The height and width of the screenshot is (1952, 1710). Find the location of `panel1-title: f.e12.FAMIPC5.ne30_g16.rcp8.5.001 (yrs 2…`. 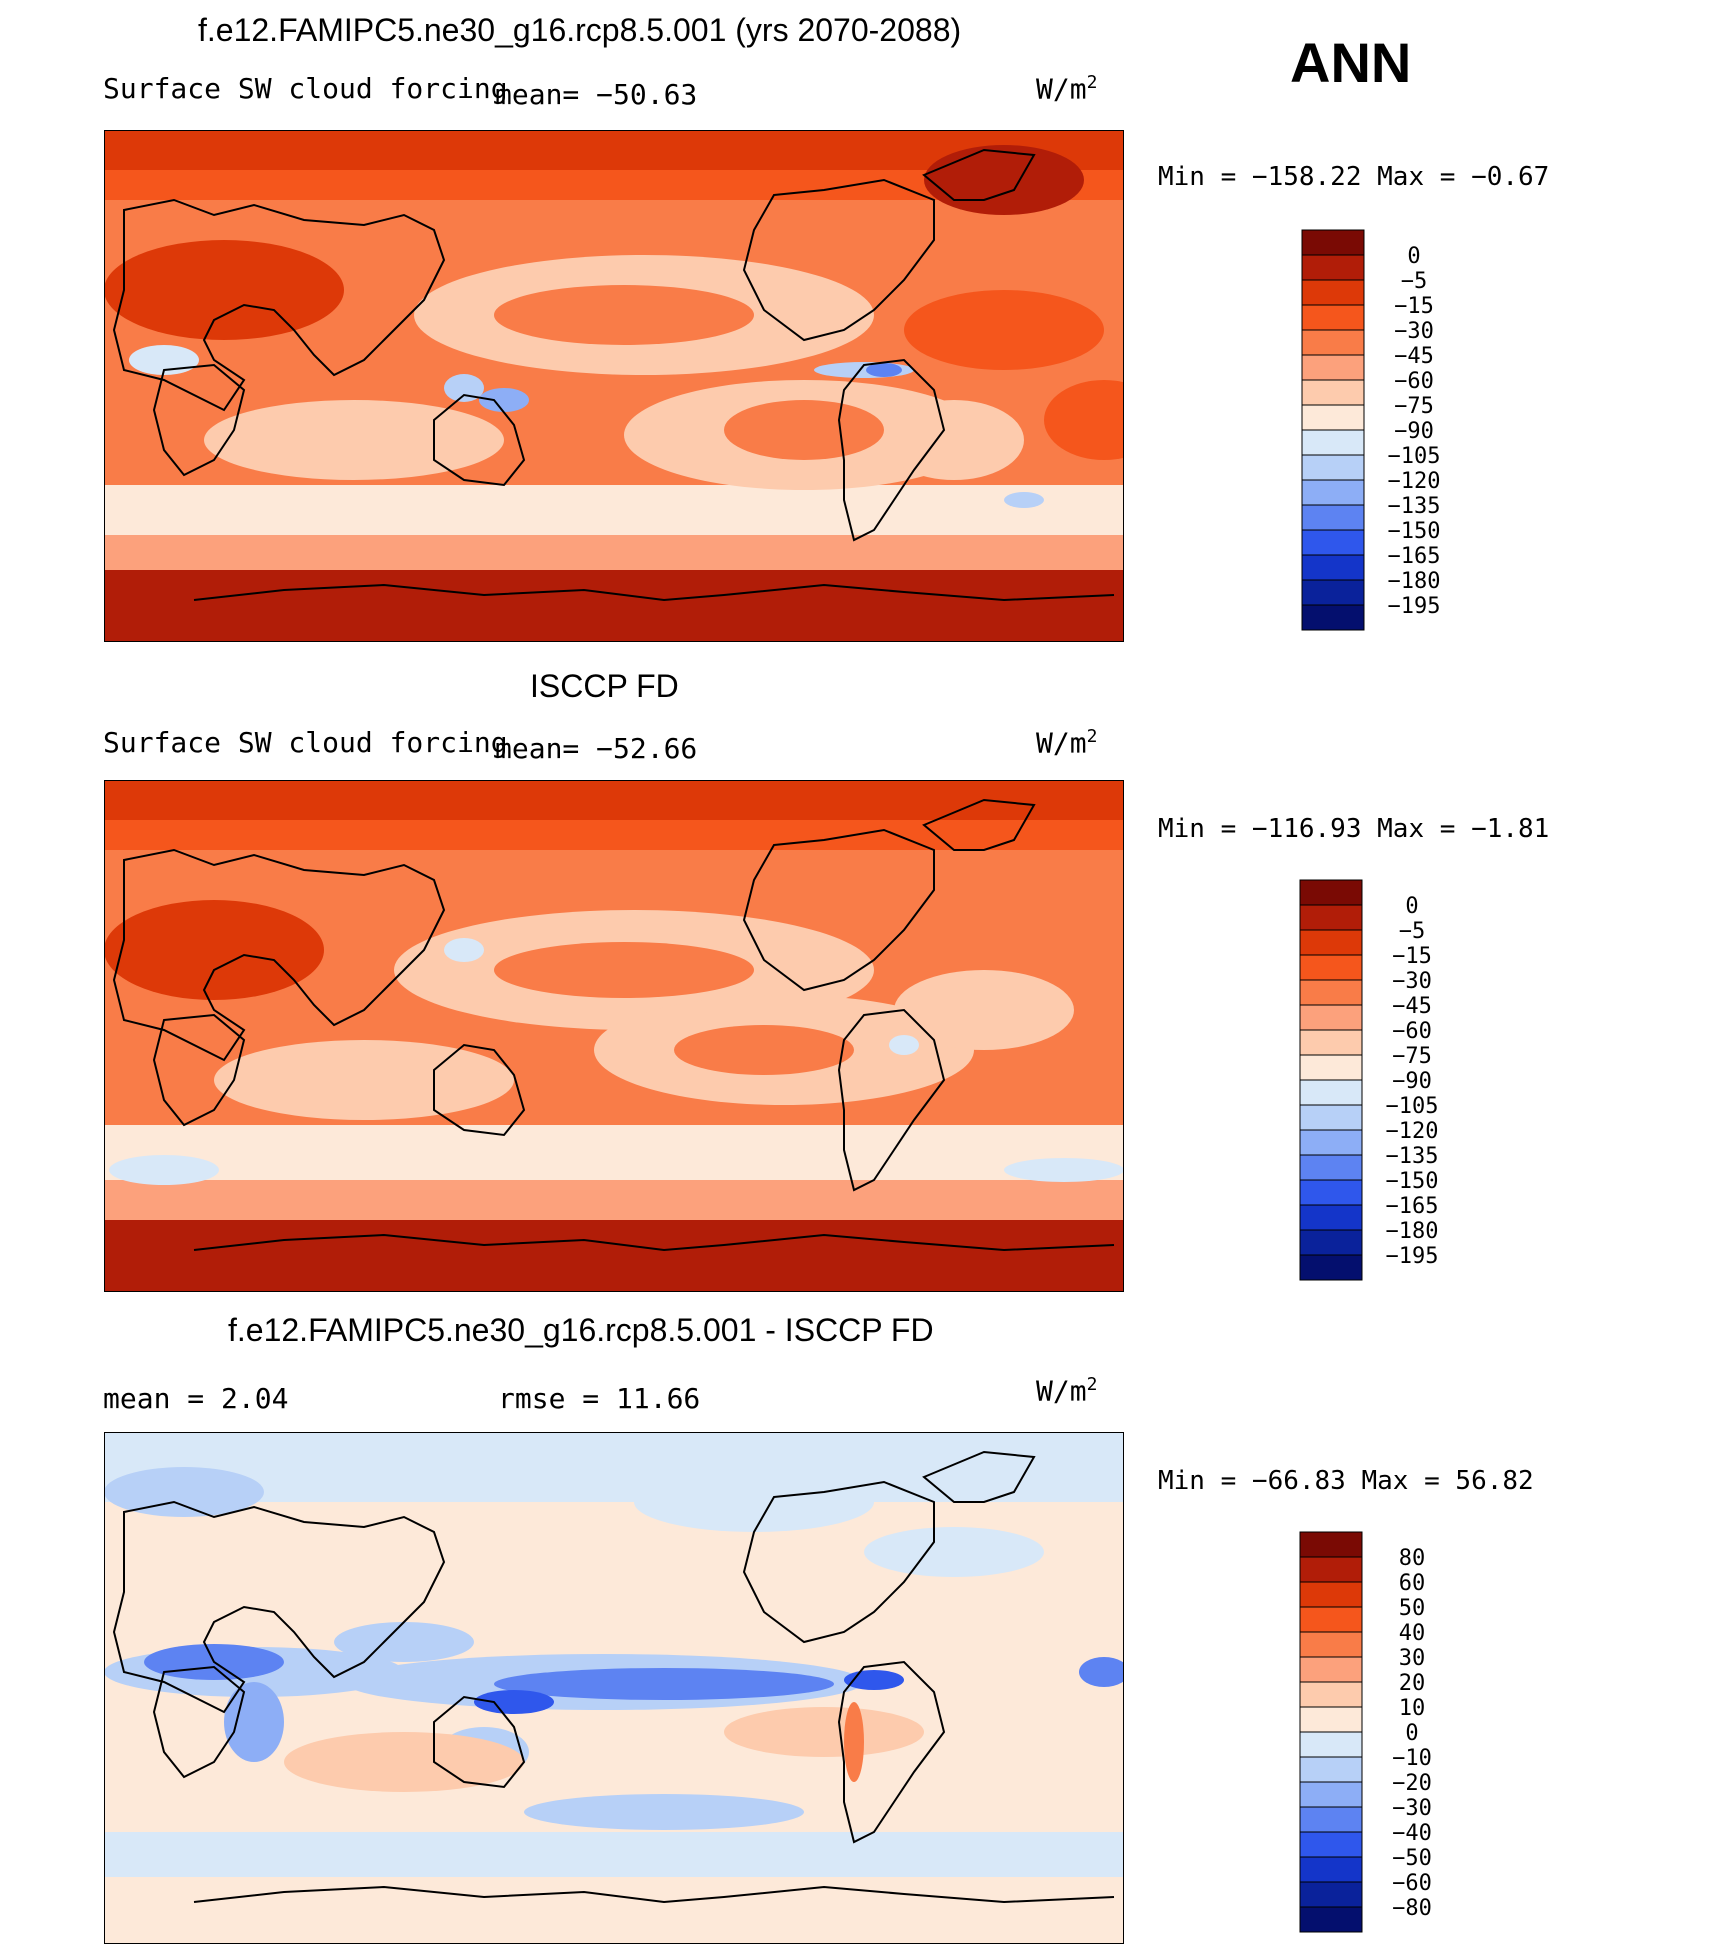

panel1-title: f.e12.FAMIPC5.ne30_g16.rcp8.5.001 (yrs 2… is located at coordinates (580, 30).